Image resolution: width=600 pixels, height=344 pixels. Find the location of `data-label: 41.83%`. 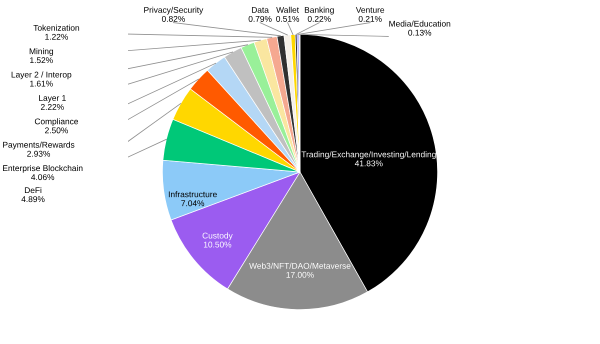

data-label: 41.83% is located at coordinates (368, 163).